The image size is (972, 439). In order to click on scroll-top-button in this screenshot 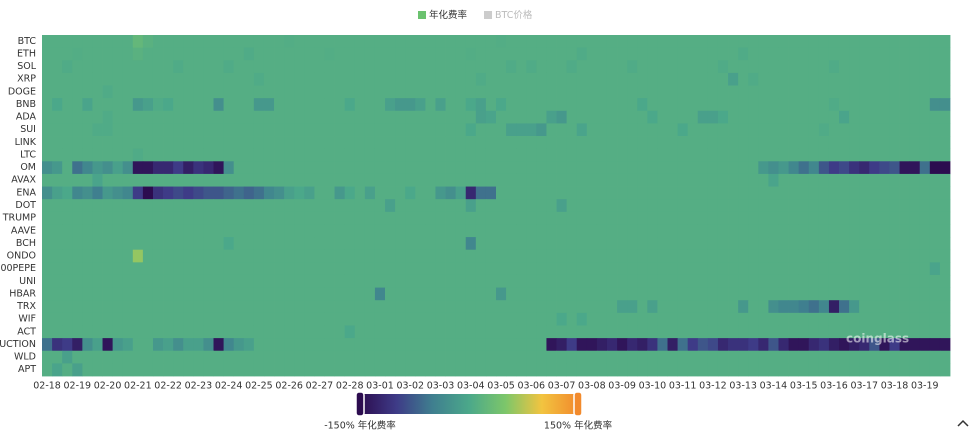, I will do `click(963, 423)`.